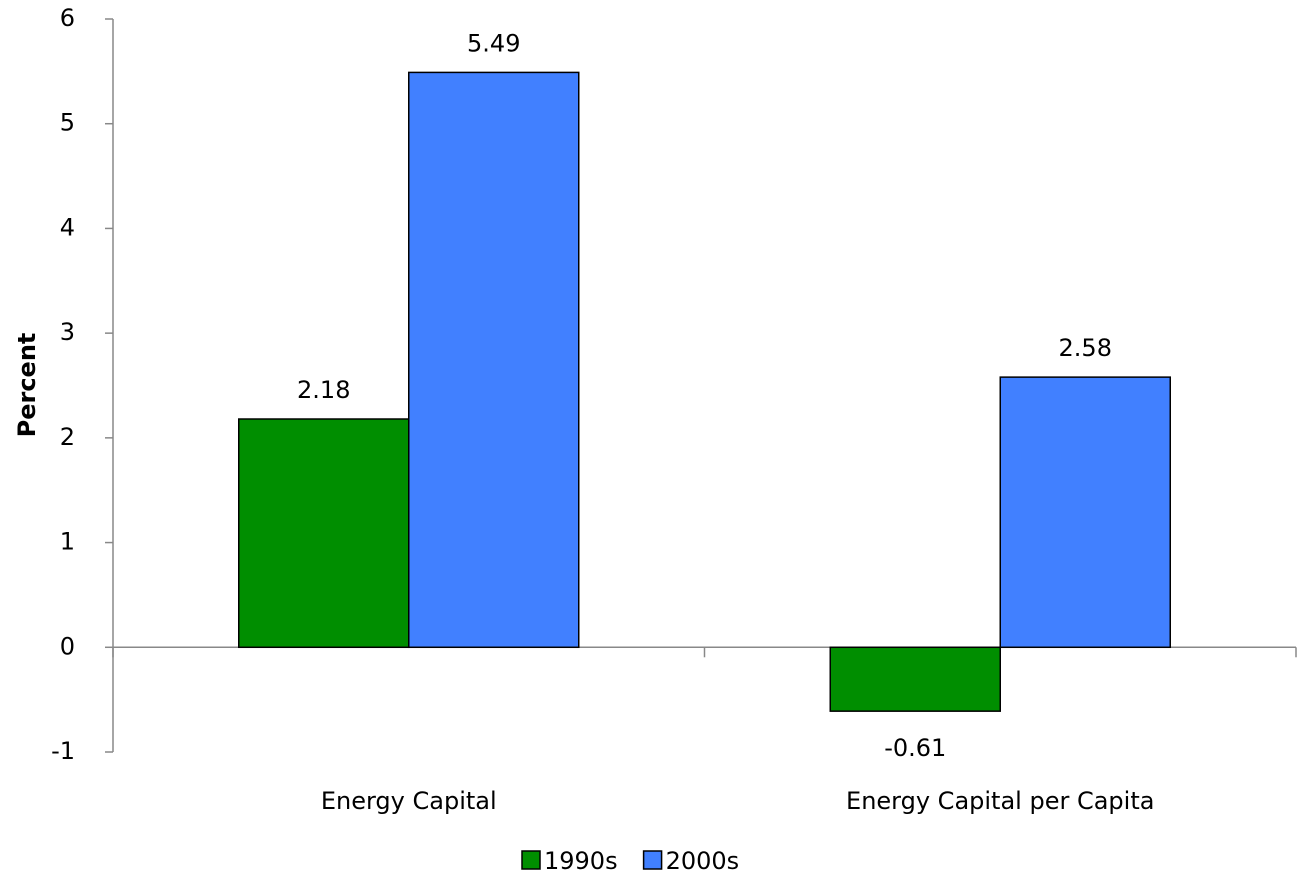  What do you see at coordinates (1000, 801) in the screenshot?
I see `x-tick-label: Energy Capital per Capita` at bounding box center [1000, 801].